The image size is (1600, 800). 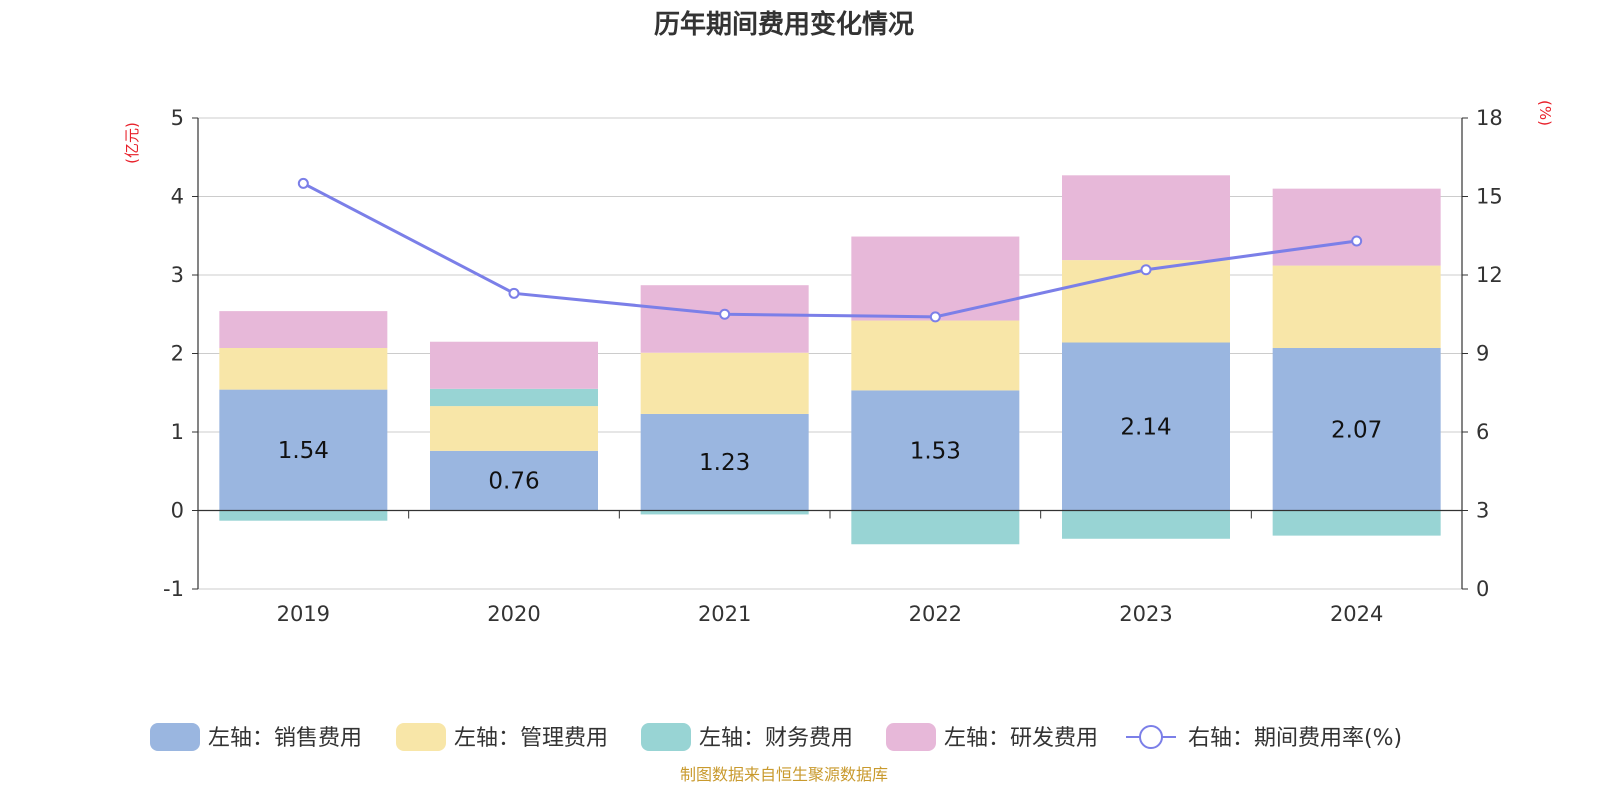 What do you see at coordinates (1021, 738) in the screenshot?
I see `legend-label-4: 左轴：研发费用` at bounding box center [1021, 738].